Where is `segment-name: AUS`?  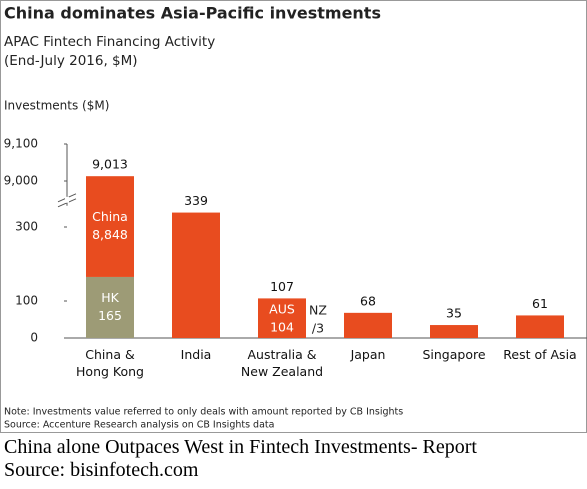
segment-name: AUS is located at coordinates (282, 308).